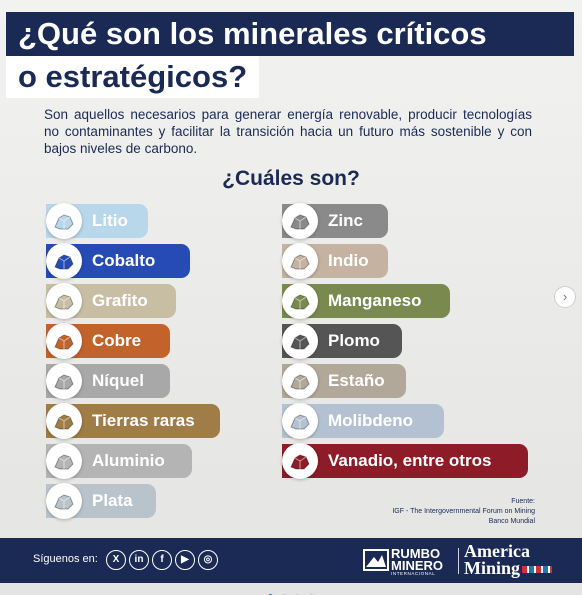 This screenshot has width=582, height=595. What do you see at coordinates (416, 553) in the screenshot?
I see `brand1-line1: RUMBO` at bounding box center [416, 553].